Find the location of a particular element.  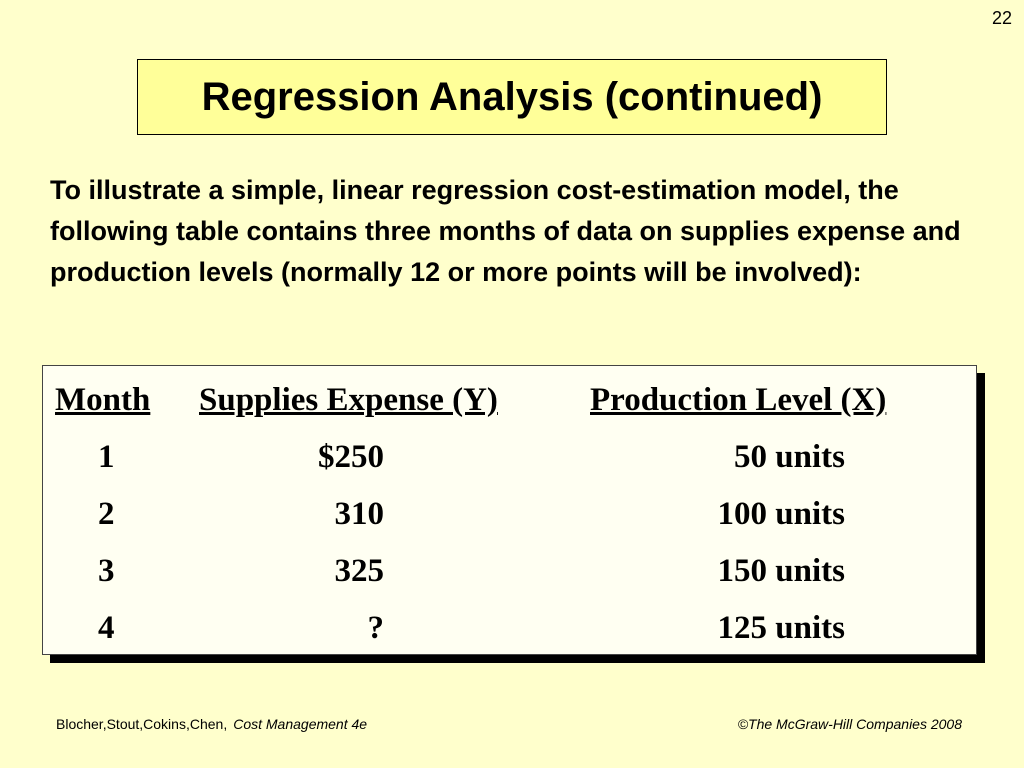

page-number: 22 is located at coordinates (1001, 18).